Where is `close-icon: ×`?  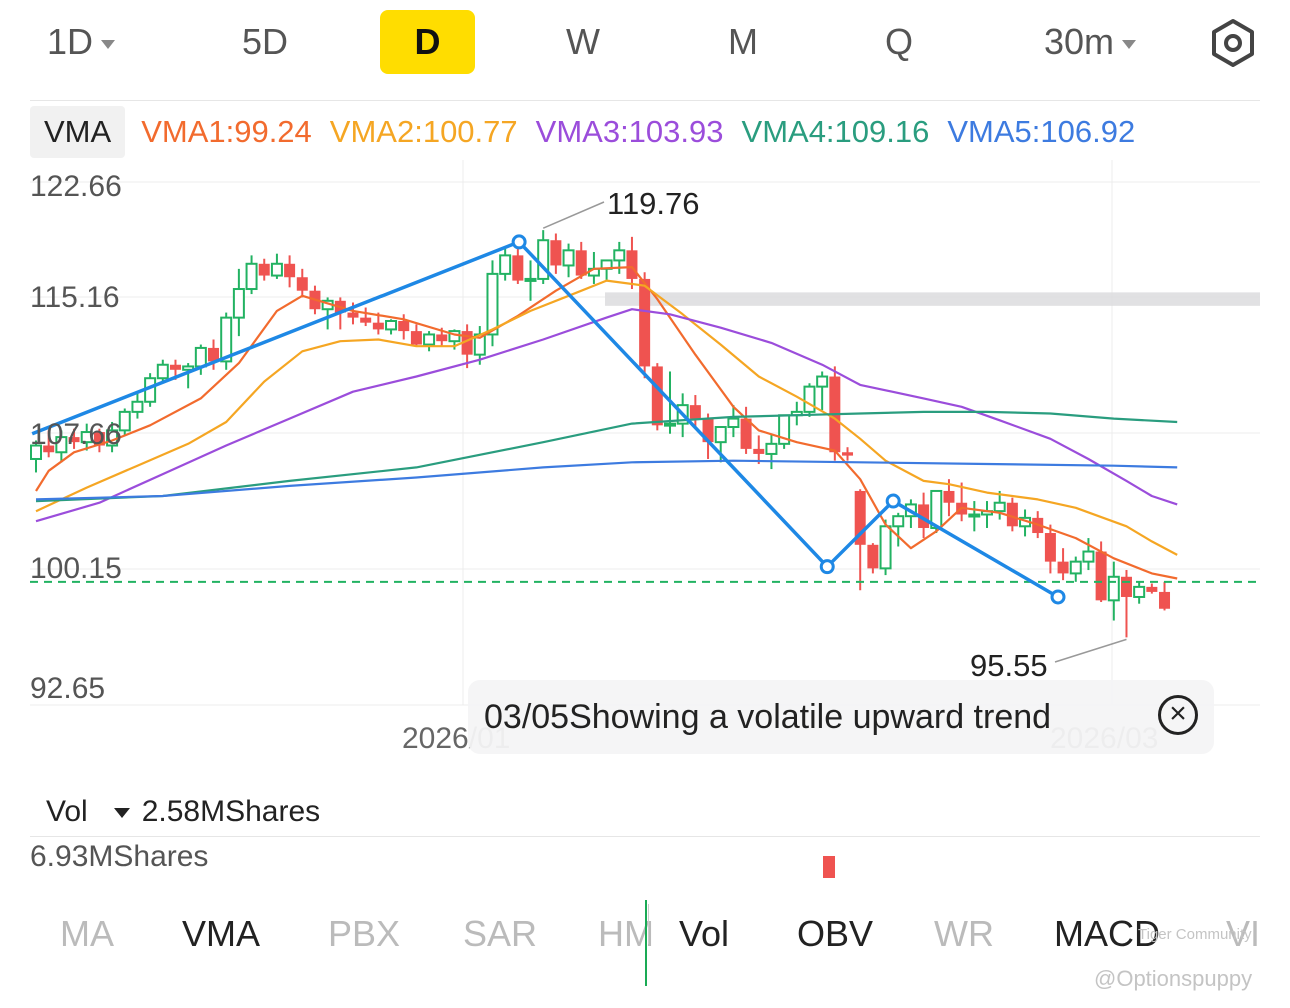 close-icon: × is located at coordinates (1178, 715).